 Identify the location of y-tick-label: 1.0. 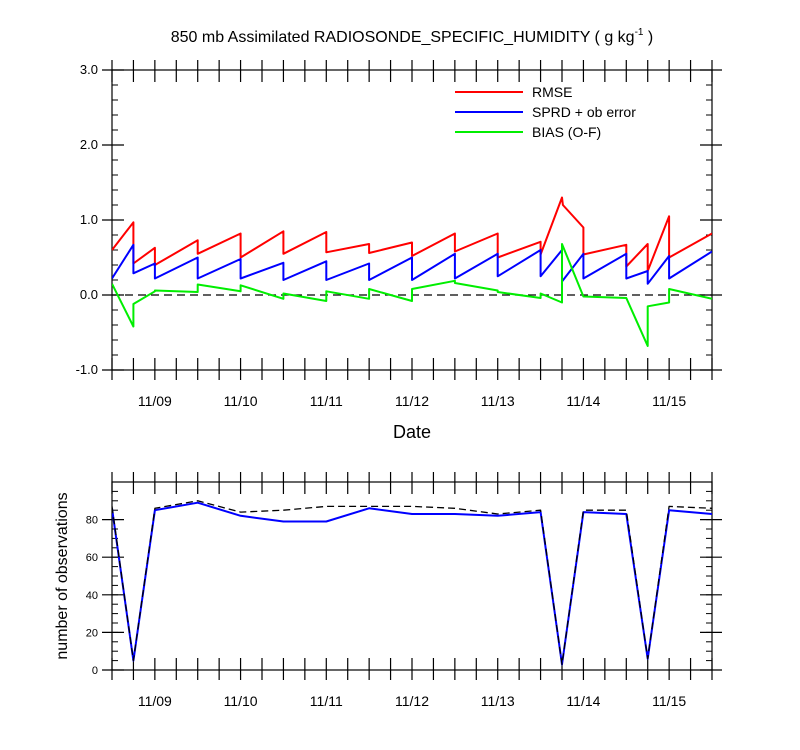
(89, 219).